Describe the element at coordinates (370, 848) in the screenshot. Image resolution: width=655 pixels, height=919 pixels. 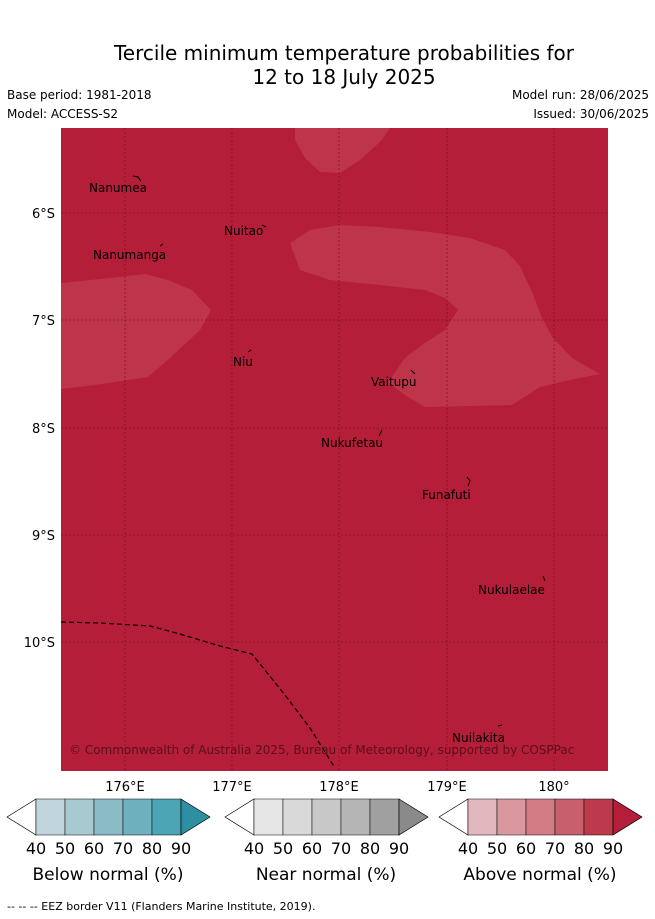
I see `legend-near-tick: 80` at that location.